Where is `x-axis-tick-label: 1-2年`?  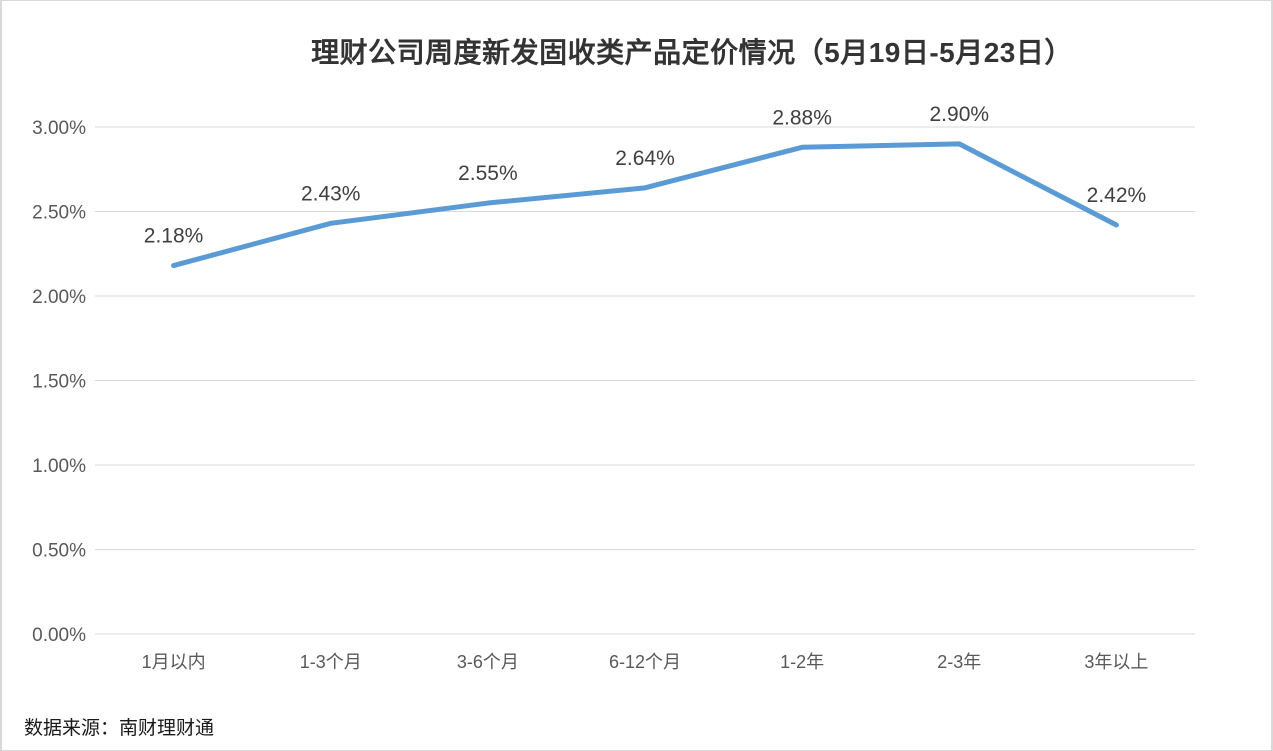 x-axis-tick-label: 1-2年 is located at coordinates (802, 662).